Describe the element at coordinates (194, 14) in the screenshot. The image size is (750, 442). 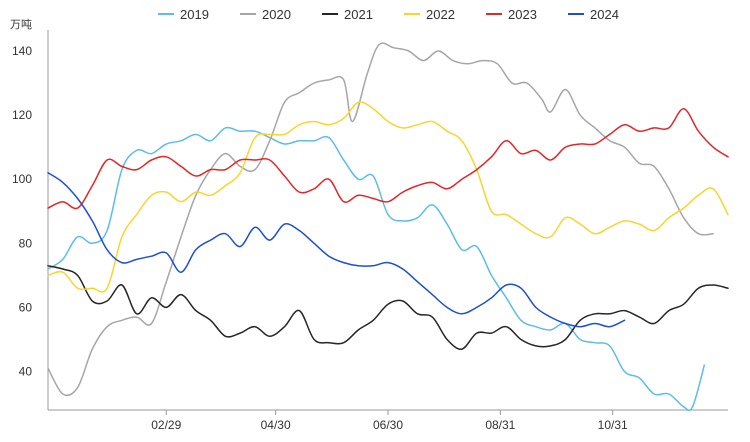
I see `legend-label-2019: 2019` at that location.